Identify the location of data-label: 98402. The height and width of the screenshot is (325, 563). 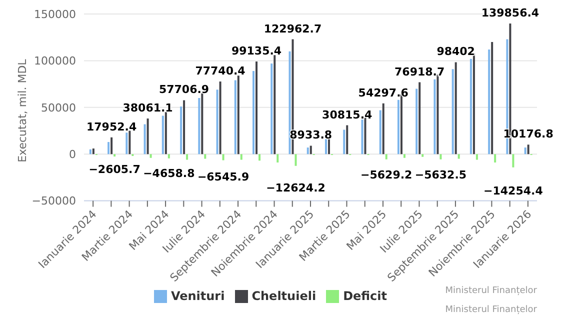
(455, 51).